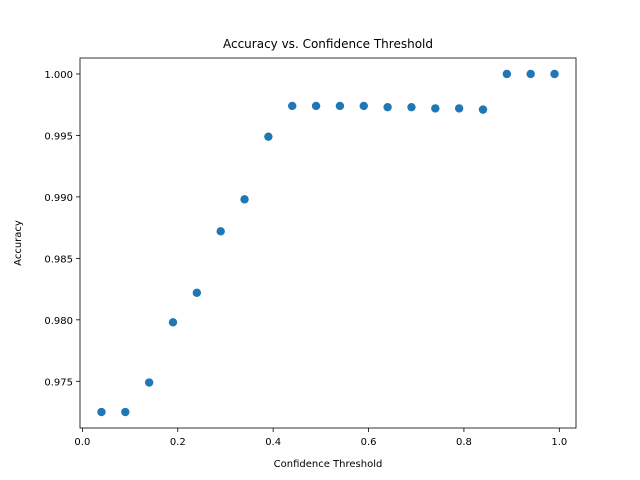 The height and width of the screenshot is (480, 640). I want to click on y-tick-label: 0.985, so click(58, 259).